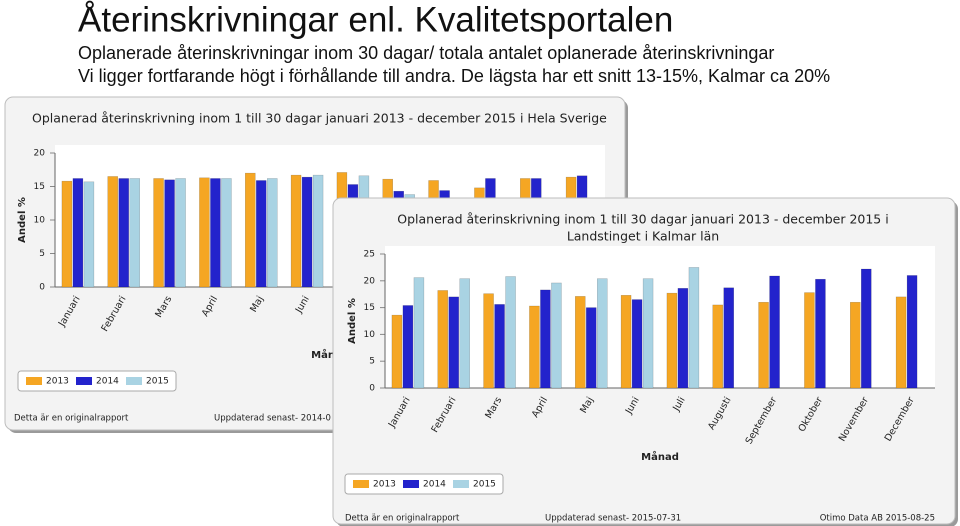 The height and width of the screenshot is (526, 960). I want to click on footer-text: Uppdaterad senast- 2015-07-31, so click(613, 519).